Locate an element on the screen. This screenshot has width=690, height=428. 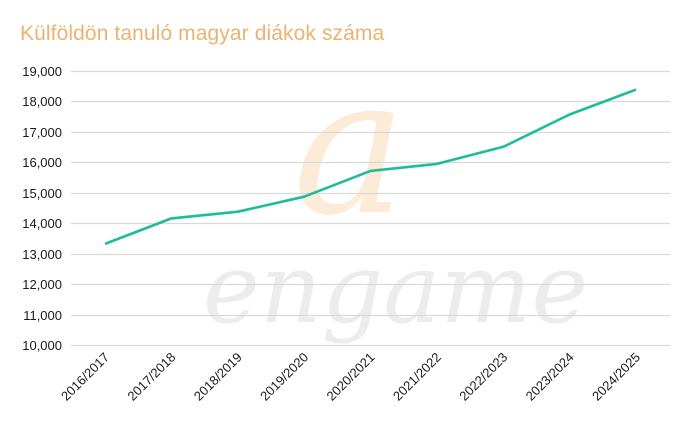
y-tick-label: 19,000 is located at coordinates (42, 71).